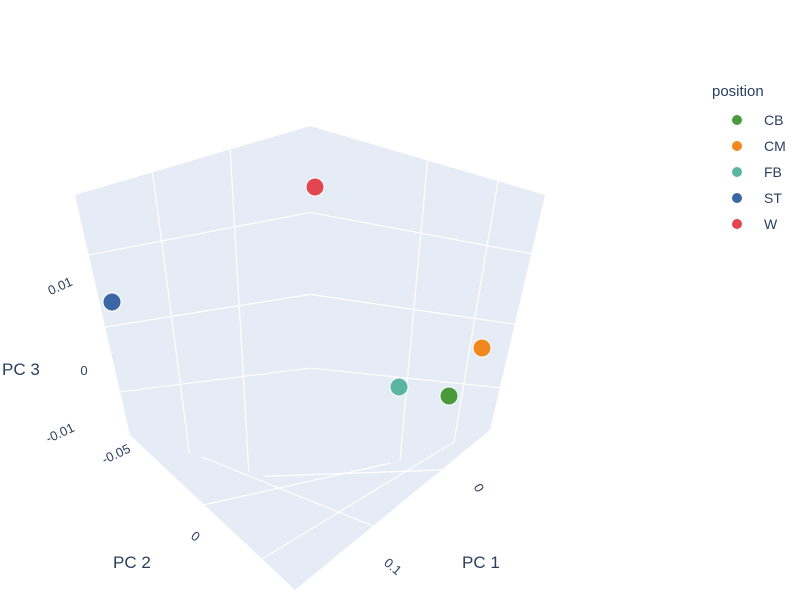 The image size is (800, 608). I want to click on point-cm, so click(482, 348).